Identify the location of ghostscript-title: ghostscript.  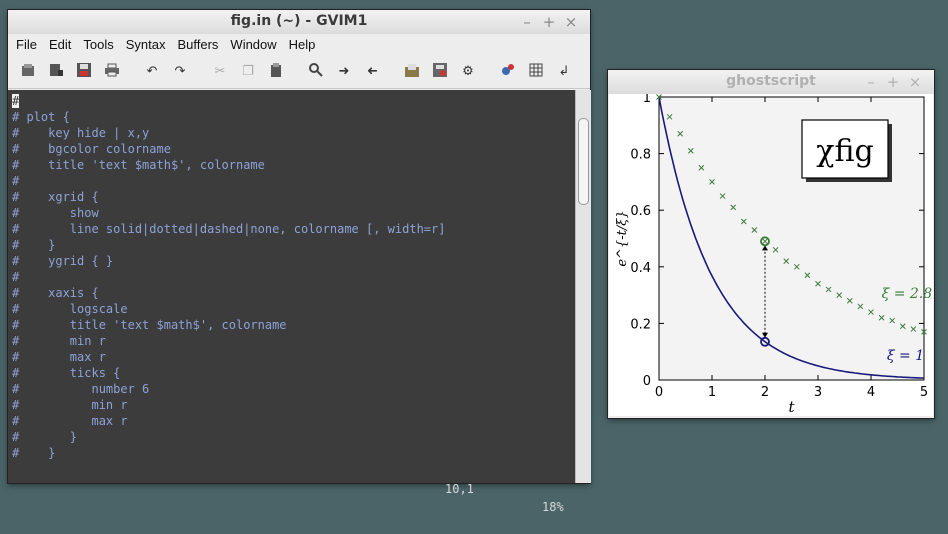
(771, 81).